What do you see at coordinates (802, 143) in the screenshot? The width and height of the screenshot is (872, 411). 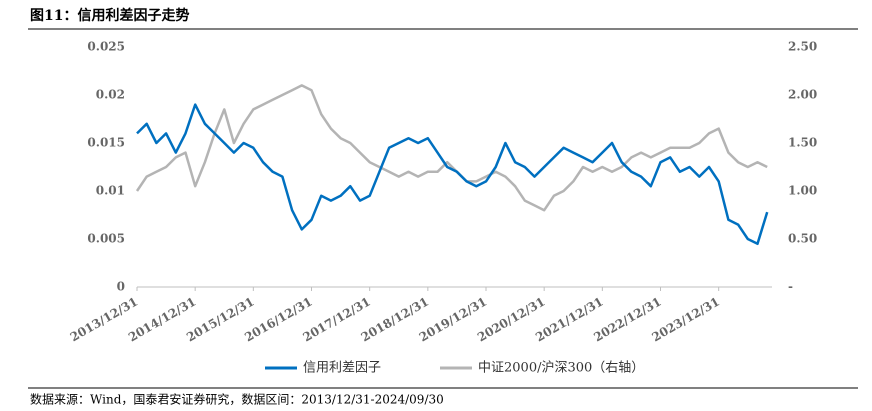 I see `y2-tick-label: 1.50` at bounding box center [802, 143].